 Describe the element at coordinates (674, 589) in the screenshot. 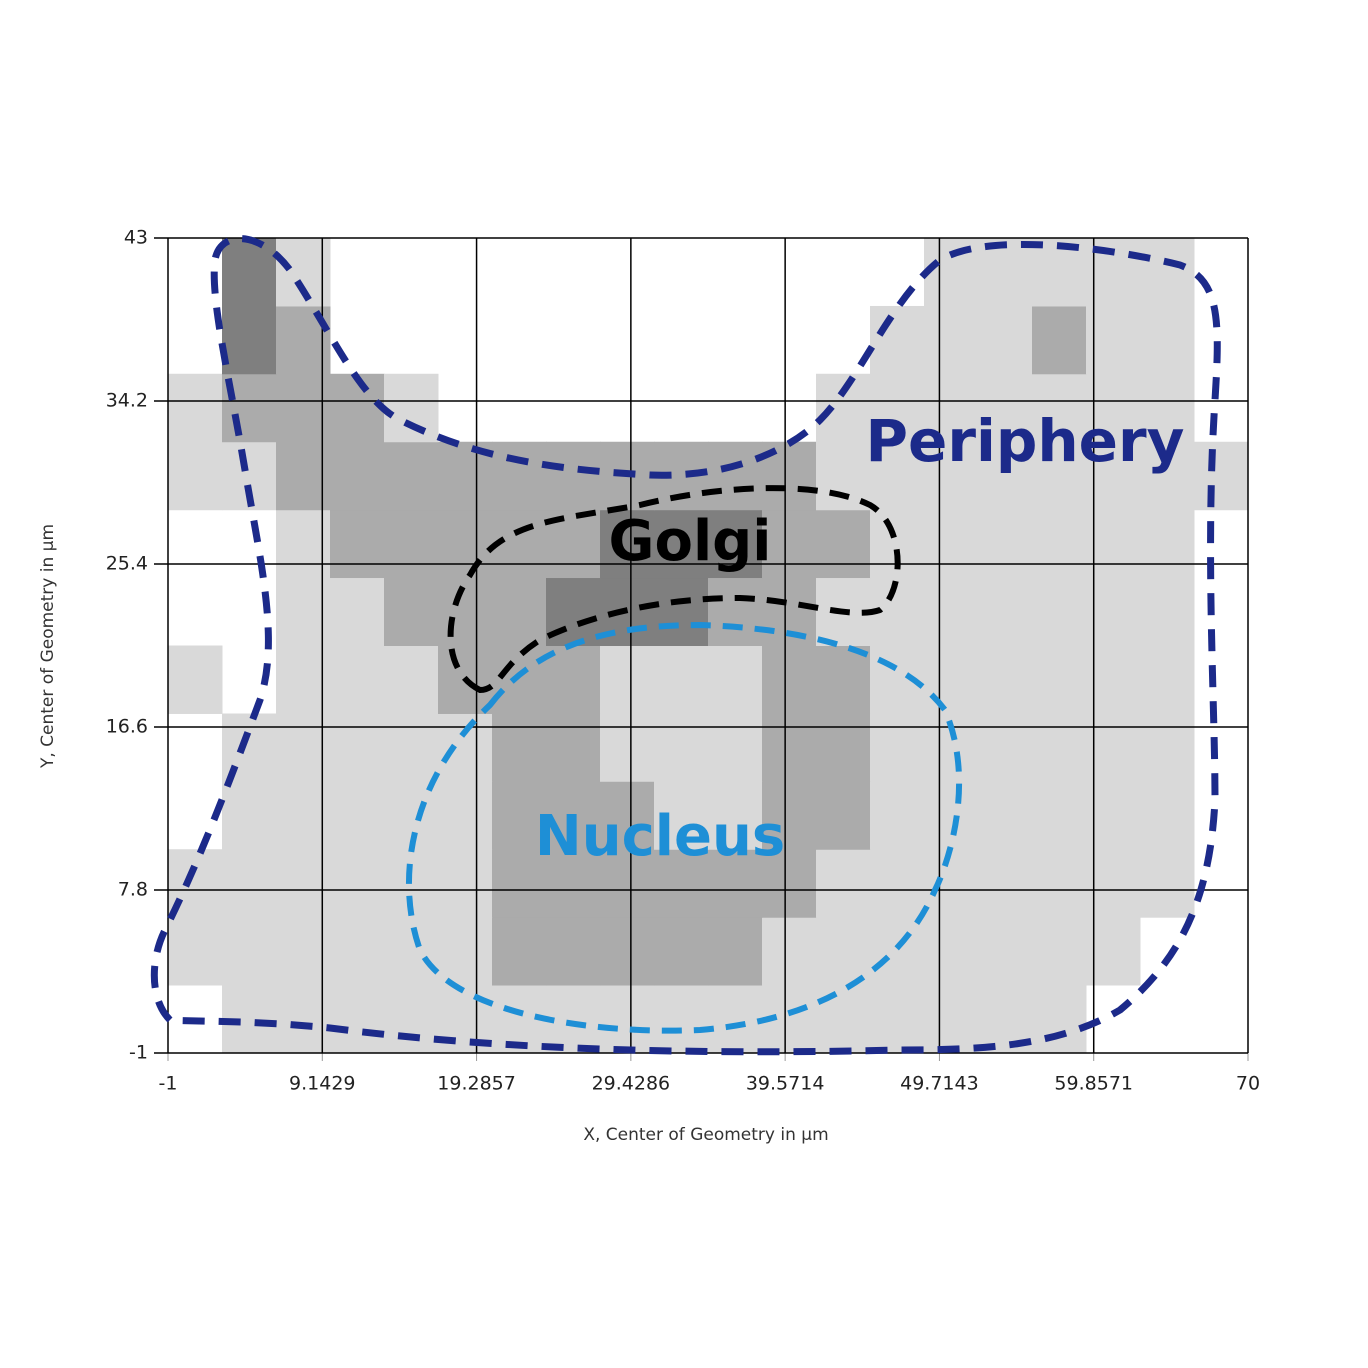

I see `golgi-outline` at that location.